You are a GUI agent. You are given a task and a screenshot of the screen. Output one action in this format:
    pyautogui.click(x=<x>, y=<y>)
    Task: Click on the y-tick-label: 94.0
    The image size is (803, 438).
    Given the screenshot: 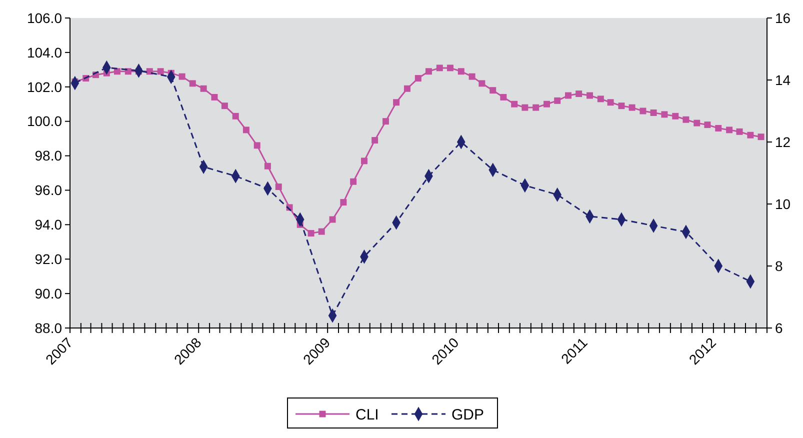 What is the action you would take?
    pyautogui.click(x=48, y=224)
    